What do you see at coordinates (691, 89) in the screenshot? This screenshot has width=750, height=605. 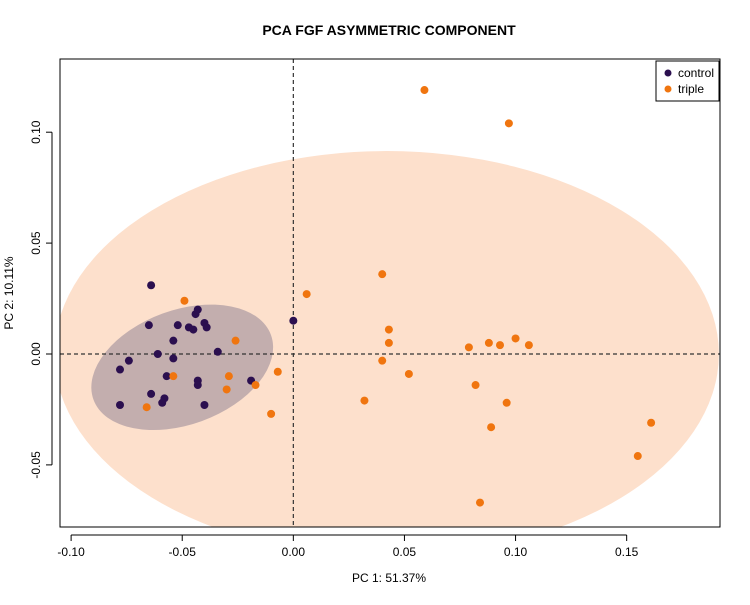 I see `legend-label-triple: triple` at bounding box center [691, 89].